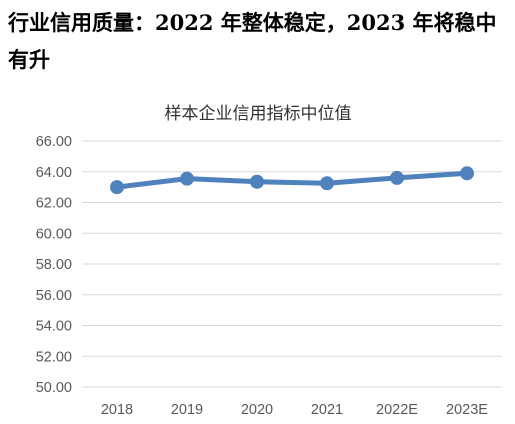 Image resolution: width=515 pixels, height=424 pixels. I want to click on x-axis-ticks: 2018 2019 2020 2021 2022E 2023E, so click(294, 410).